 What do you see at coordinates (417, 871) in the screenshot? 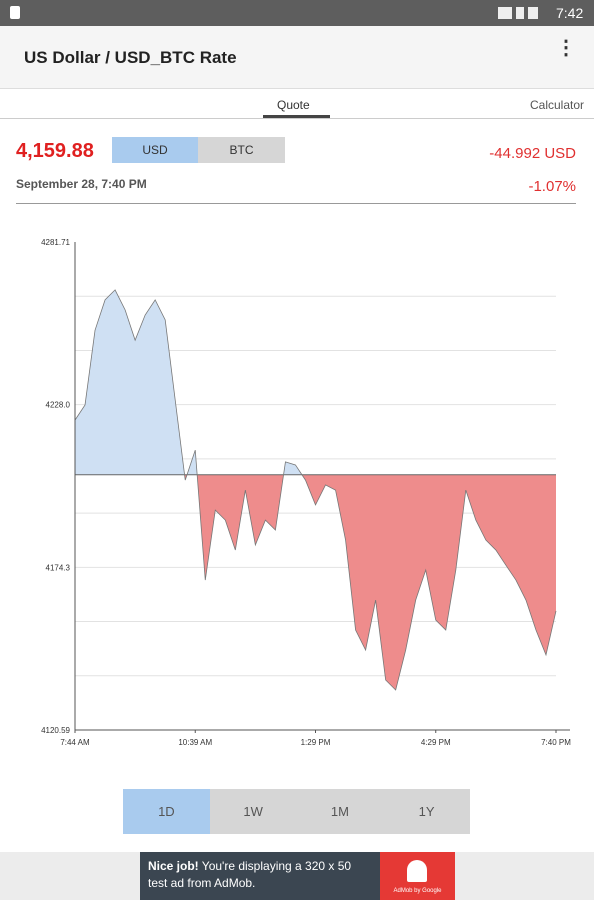
I see `ad-icon` at bounding box center [417, 871].